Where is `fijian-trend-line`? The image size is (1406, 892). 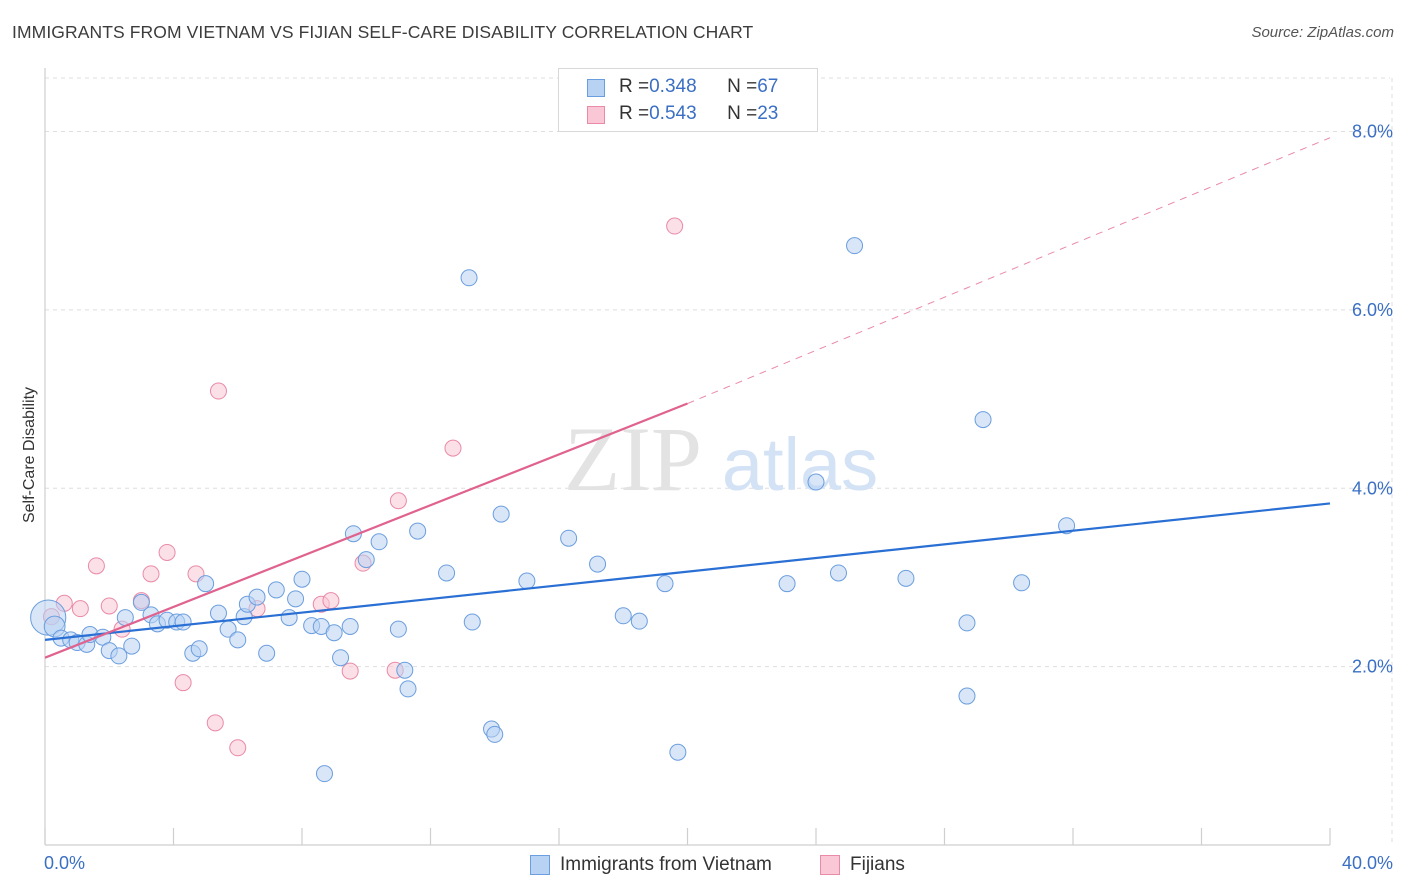 fijian-trend-line is located at coordinates (366, 530).